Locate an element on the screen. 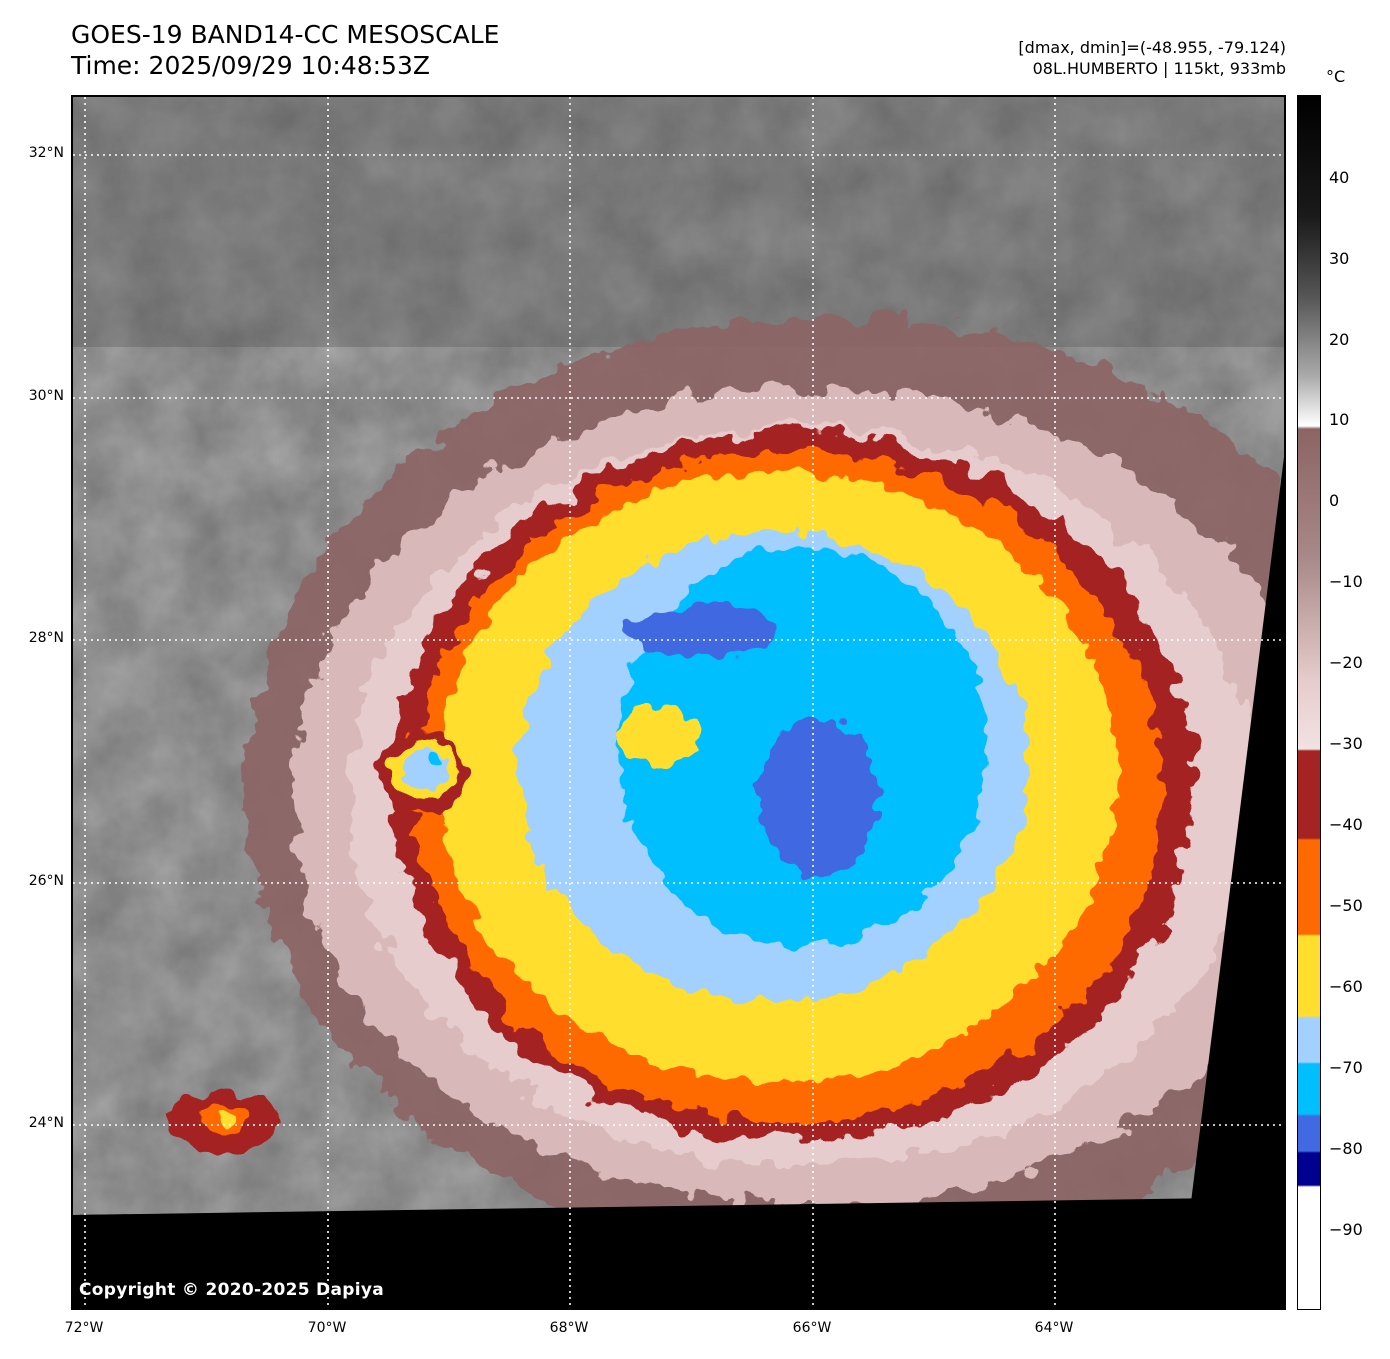  copyright-text: Copyright © 2020-2025 Dapiya is located at coordinates (231, 1290).